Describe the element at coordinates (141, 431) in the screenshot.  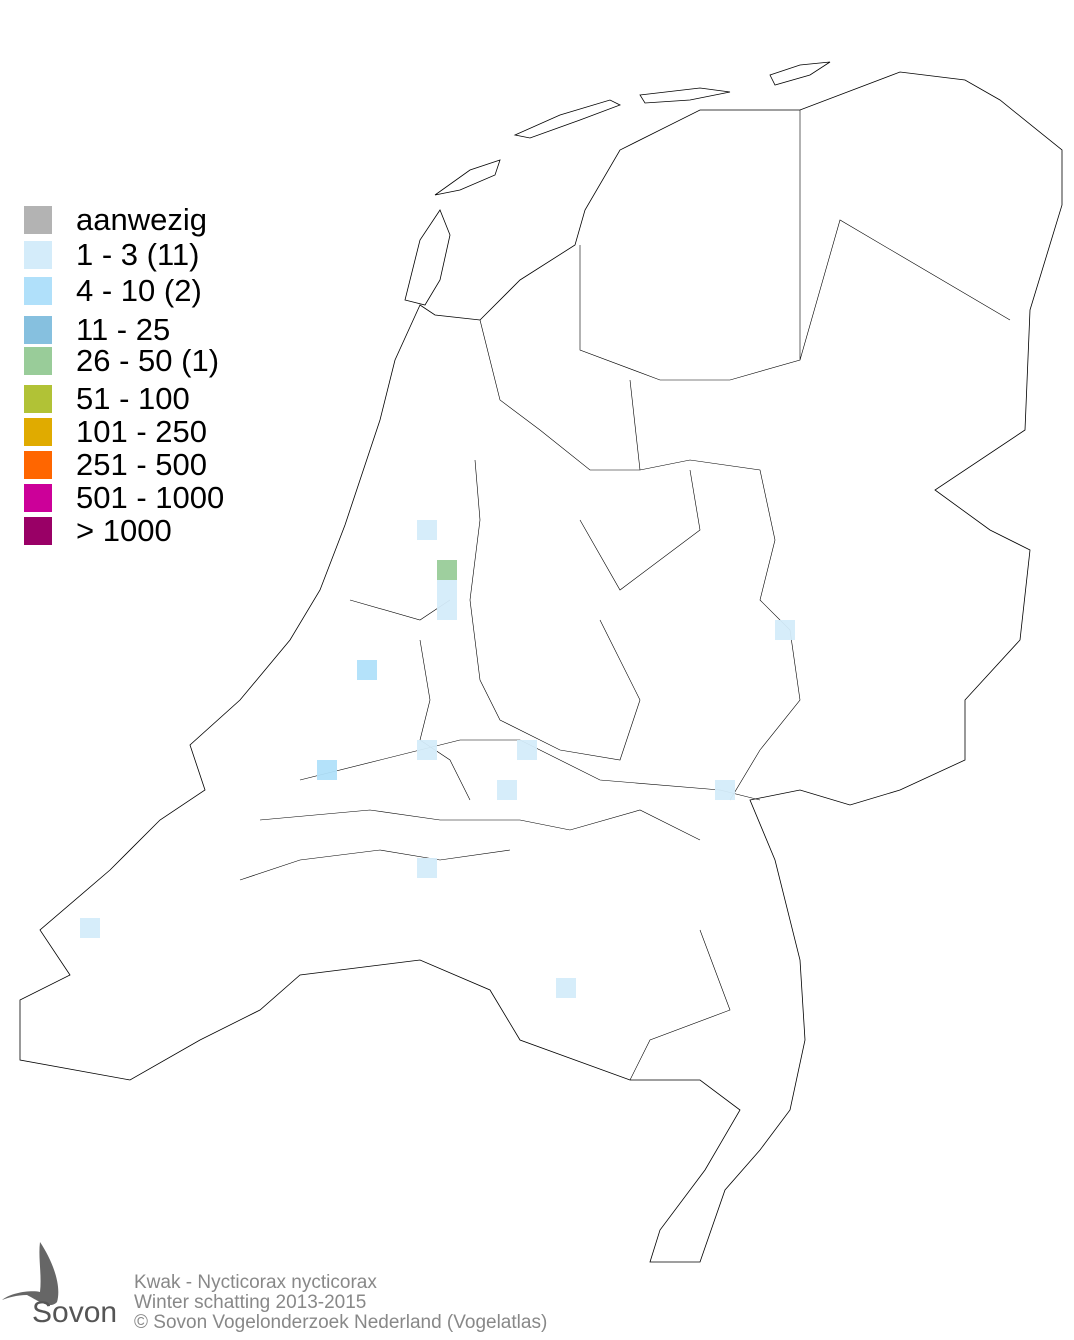
I see `legend-label: 101 - 250` at that location.